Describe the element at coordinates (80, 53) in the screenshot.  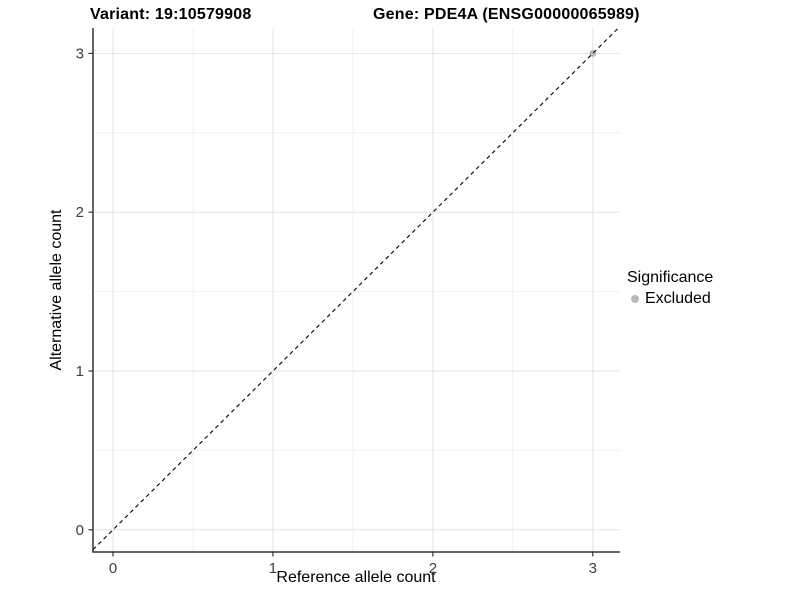
I see `y-tick-label: 3` at that location.